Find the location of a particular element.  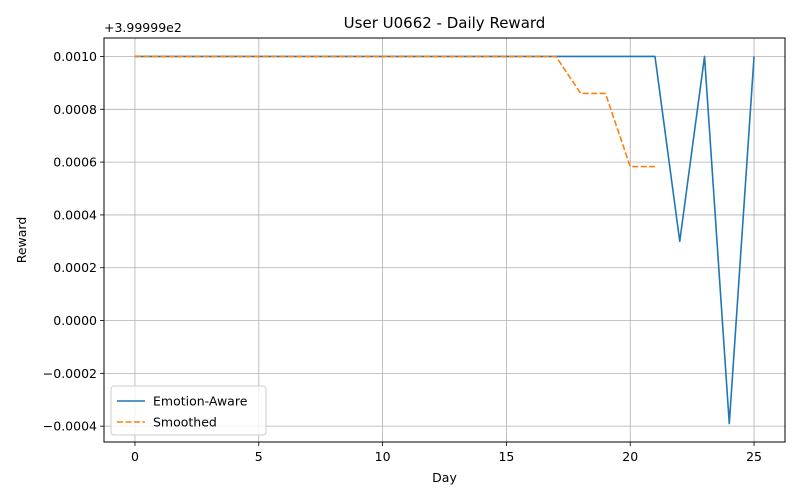

x-tick-label: 20 is located at coordinates (630, 456).